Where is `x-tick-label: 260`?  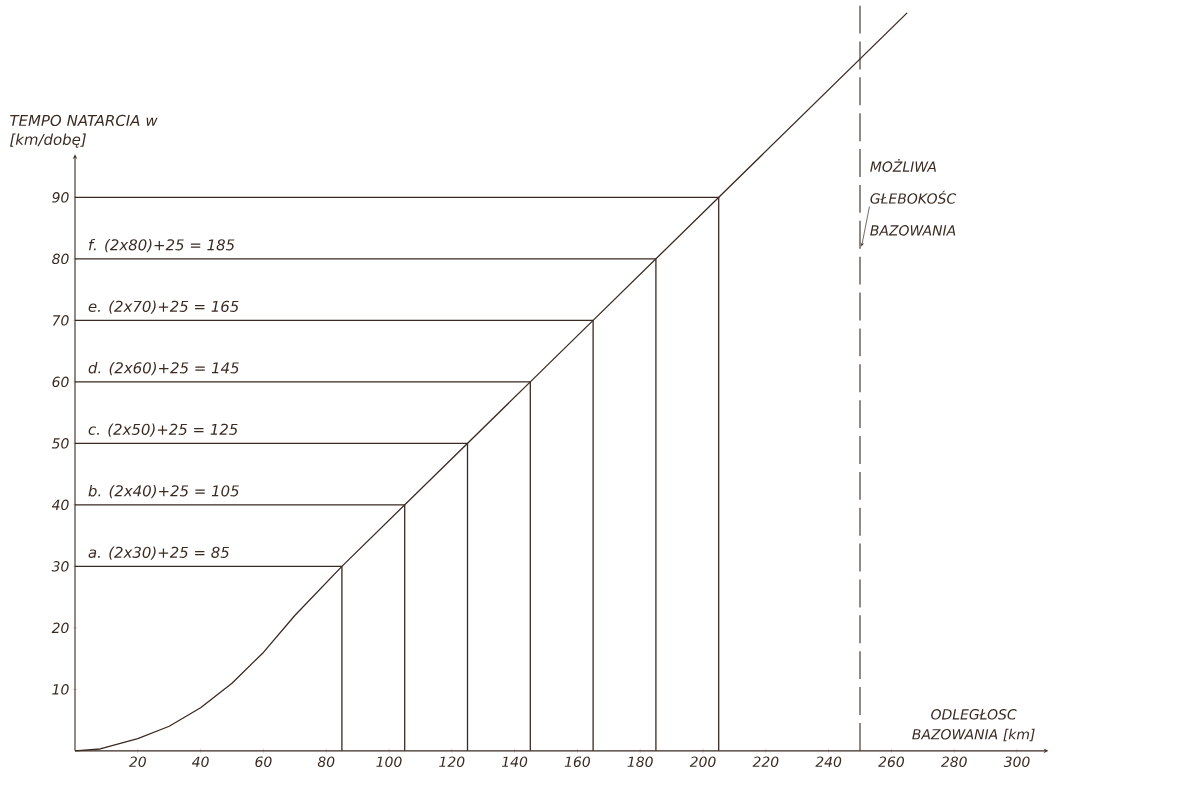
x-tick-label: 260 is located at coordinates (891, 762).